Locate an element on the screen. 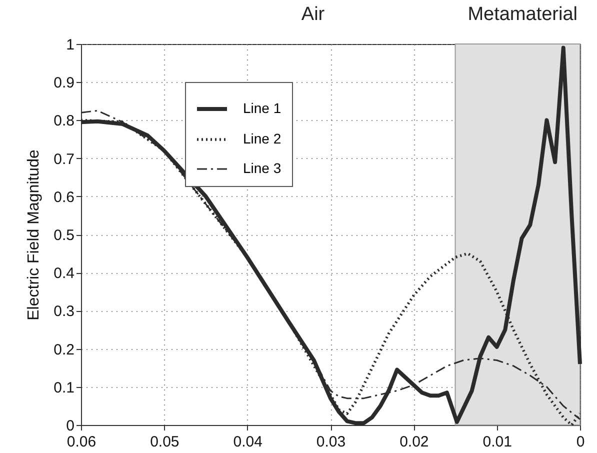  y-tick-label: 0.2 is located at coordinates (64, 349).